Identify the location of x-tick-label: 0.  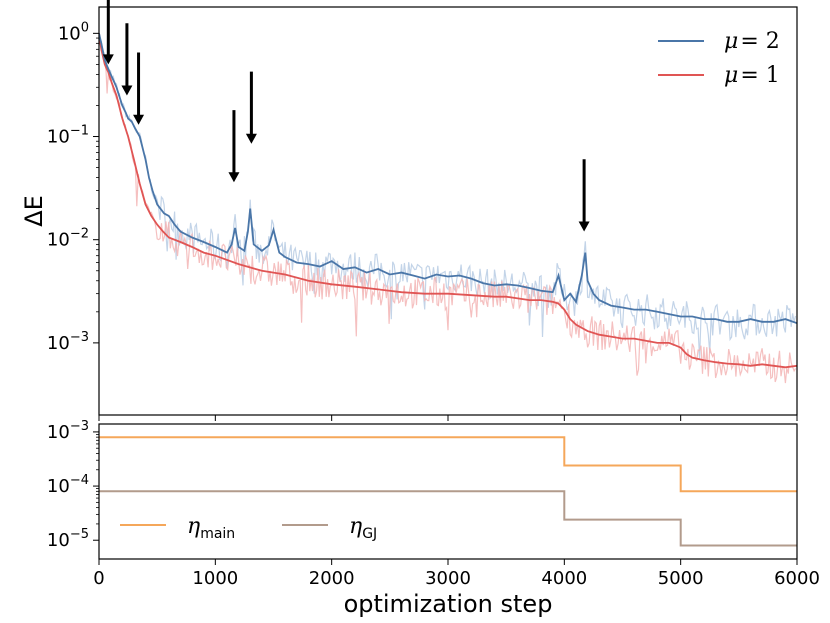
(98, 578).